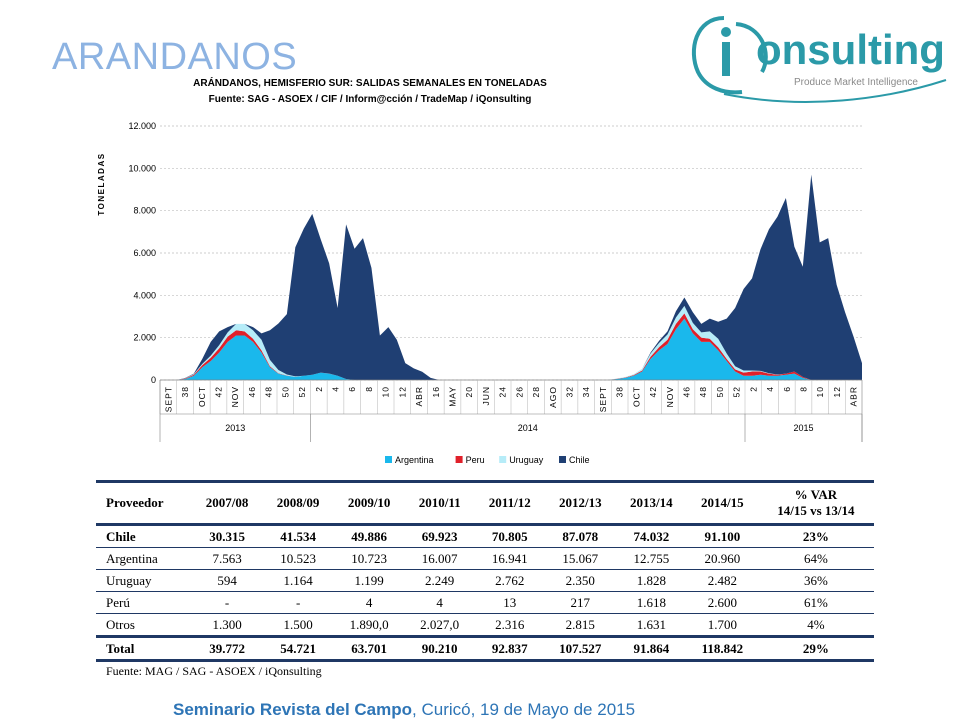  Describe the element at coordinates (369, 389) in the screenshot. I see `x-tick-label: 8` at that location.